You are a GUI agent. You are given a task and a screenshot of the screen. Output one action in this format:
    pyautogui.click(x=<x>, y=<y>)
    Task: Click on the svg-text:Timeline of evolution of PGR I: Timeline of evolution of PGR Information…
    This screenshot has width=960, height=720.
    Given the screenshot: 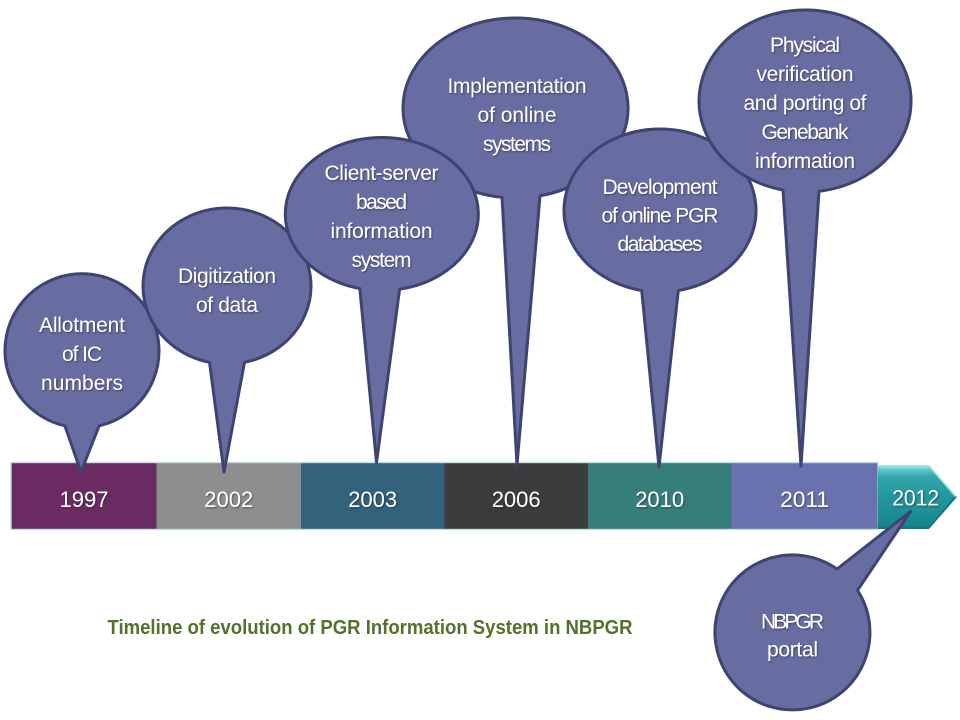 What is the action you would take?
    pyautogui.click(x=370, y=627)
    